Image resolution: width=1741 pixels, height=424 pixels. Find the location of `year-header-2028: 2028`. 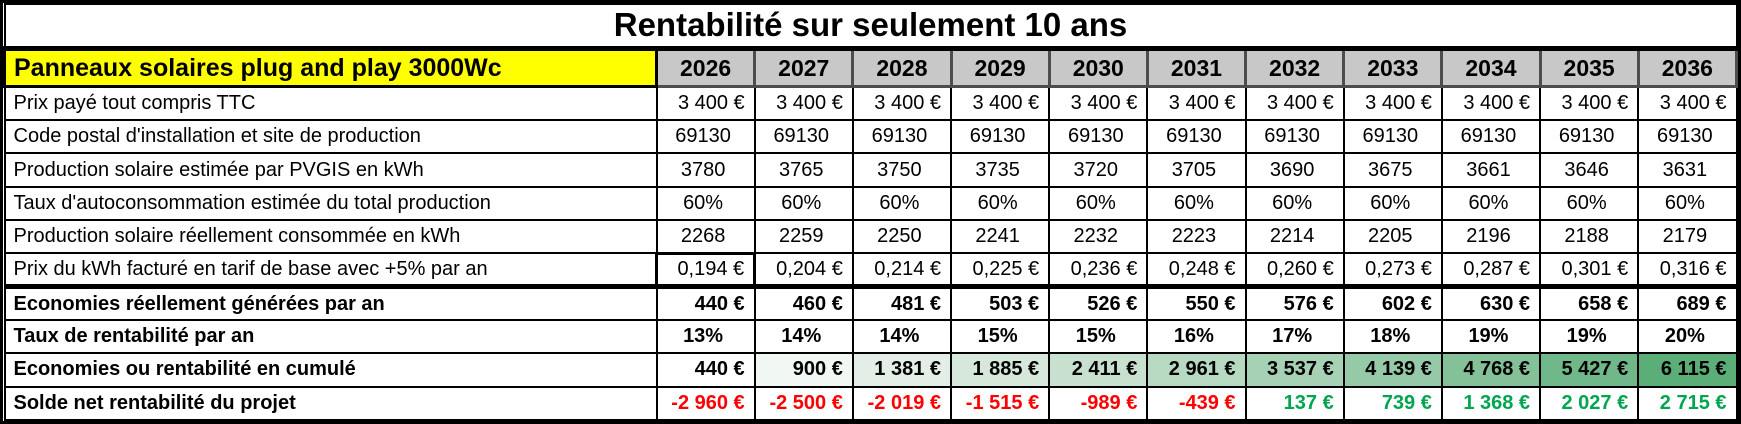

year-header-2028: 2028 is located at coordinates (902, 67).